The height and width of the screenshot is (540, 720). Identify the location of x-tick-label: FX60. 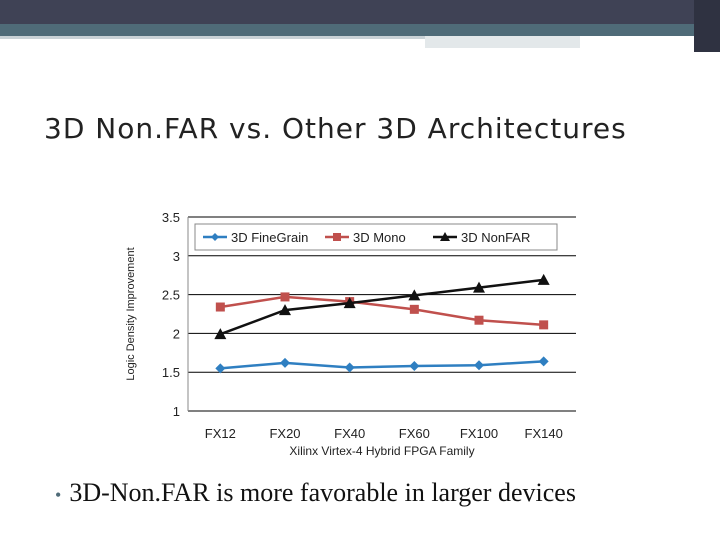
(414, 433).